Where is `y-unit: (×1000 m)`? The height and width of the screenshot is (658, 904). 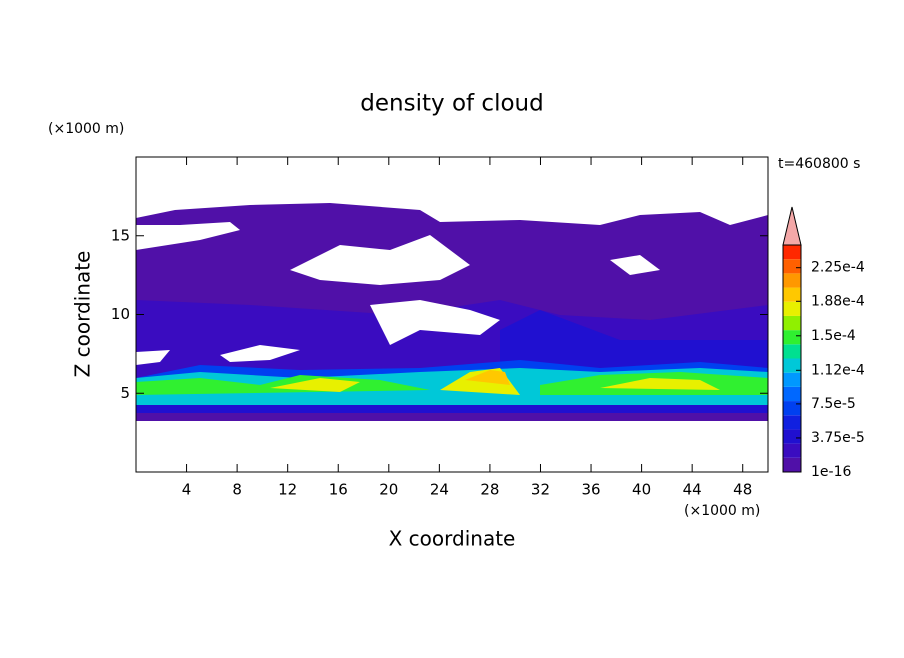
y-unit: (×1000 m) is located at coordinates (86, 129).